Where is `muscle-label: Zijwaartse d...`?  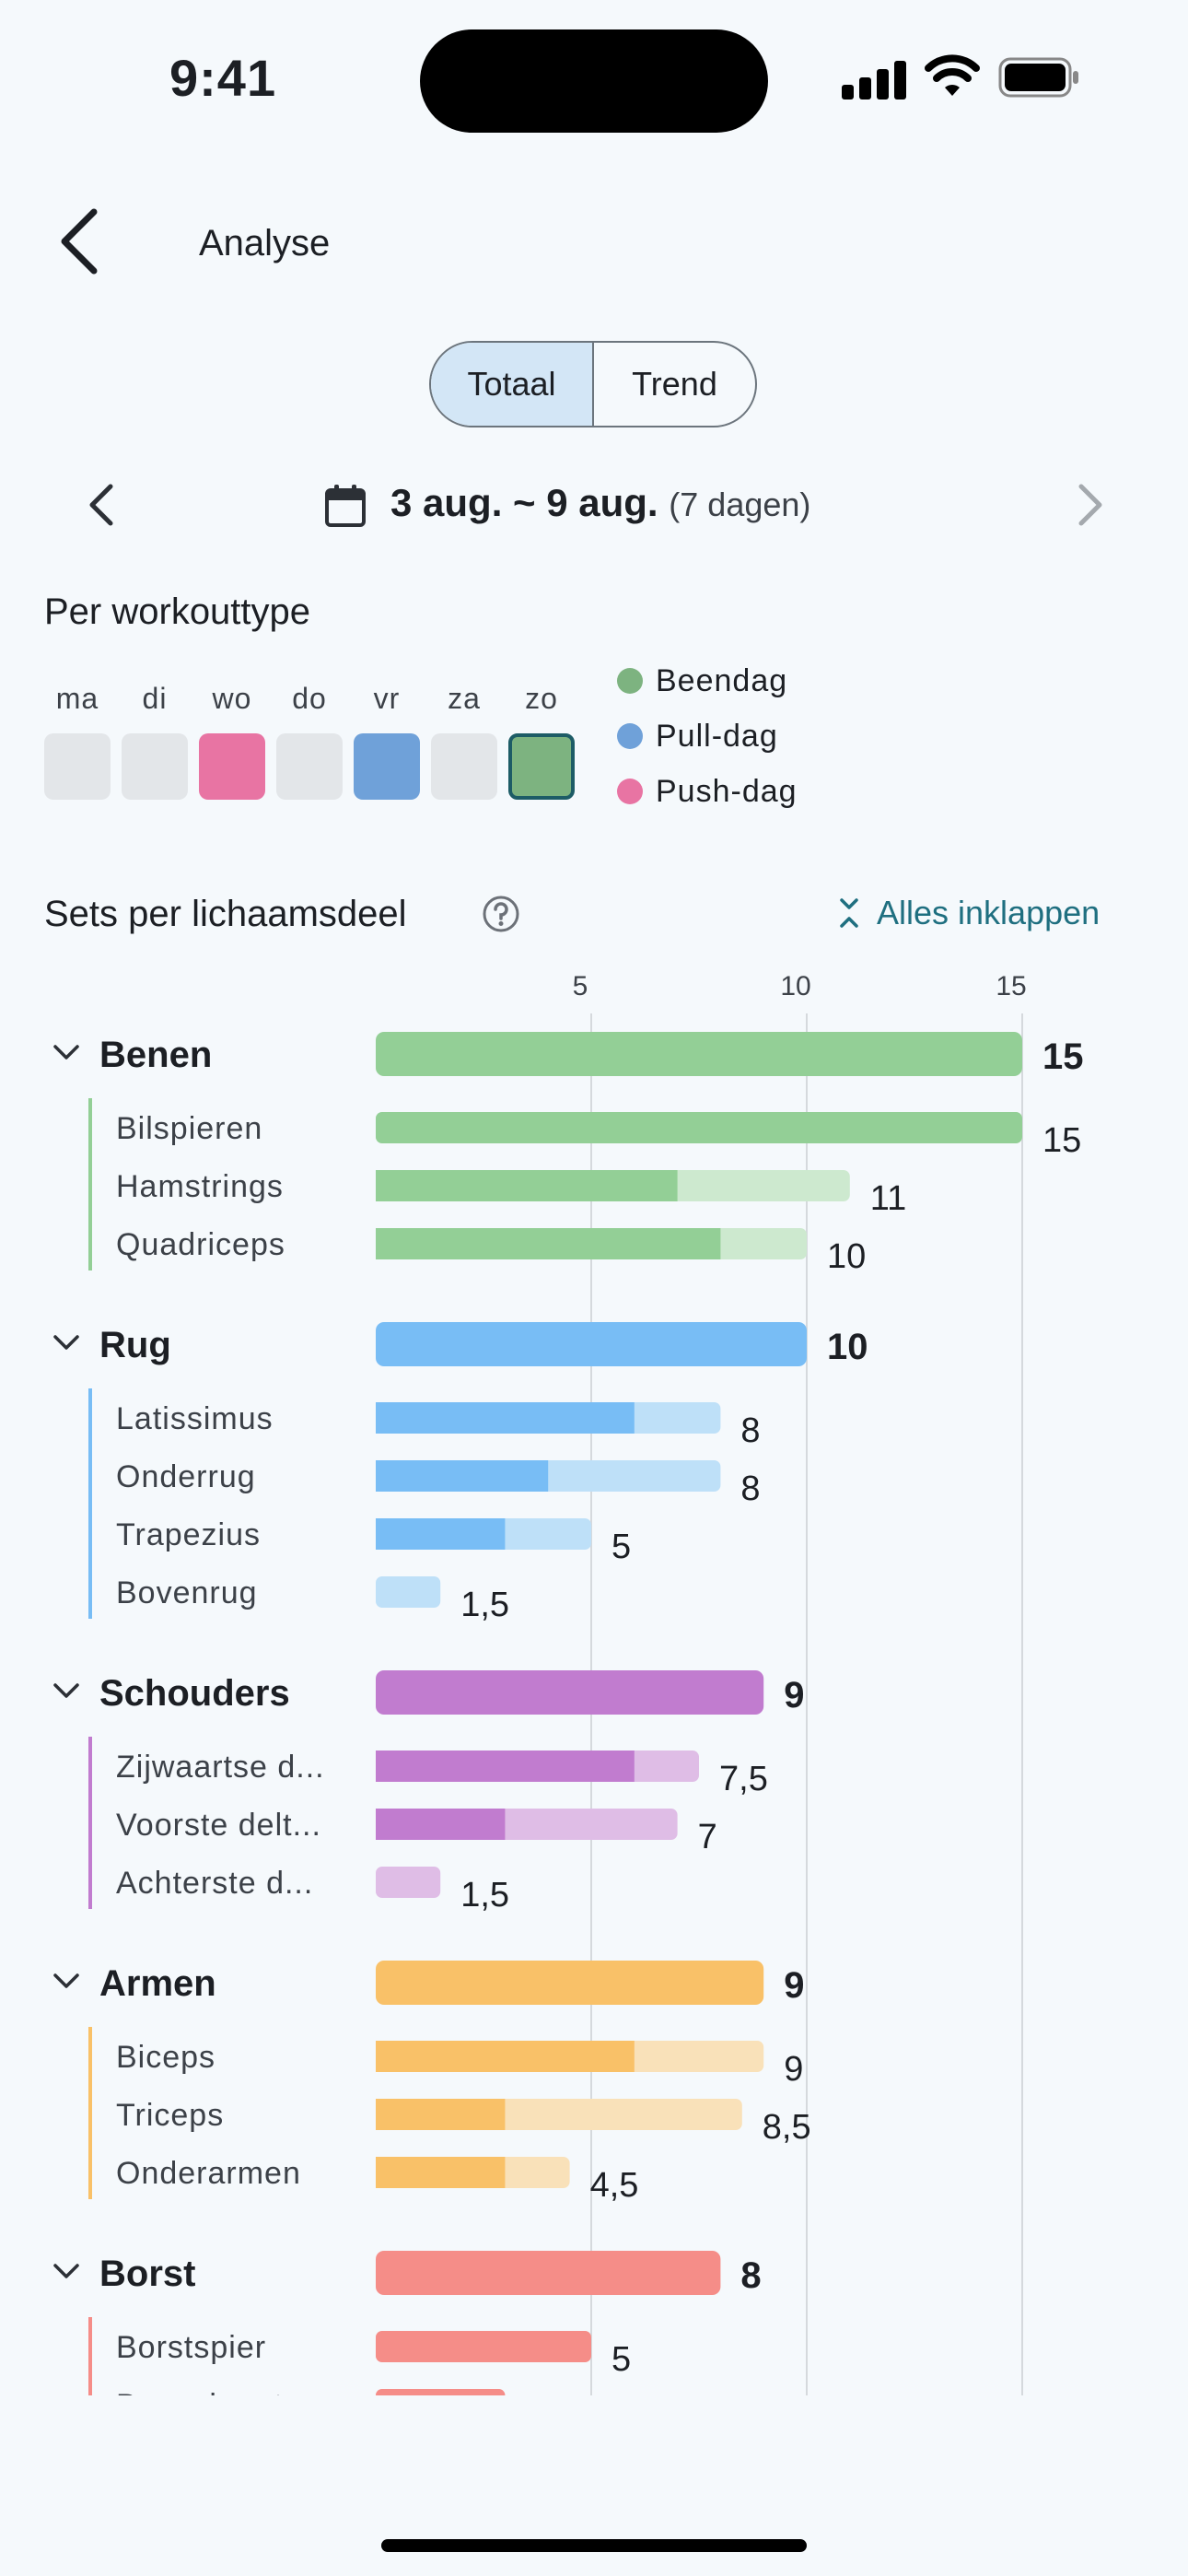
muscle-label: Zijwaartse d... is located at coordinates (220, 1767).